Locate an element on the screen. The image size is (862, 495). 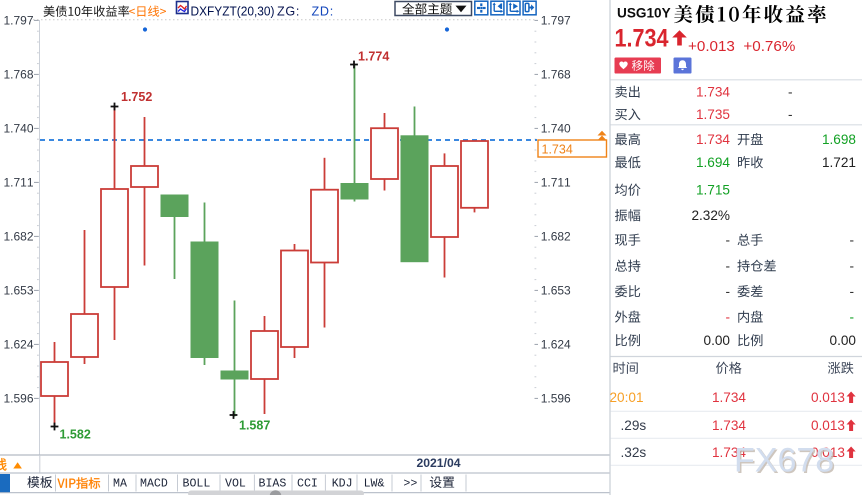
svg-text: +0.76% is located at coordinates (769, 46).